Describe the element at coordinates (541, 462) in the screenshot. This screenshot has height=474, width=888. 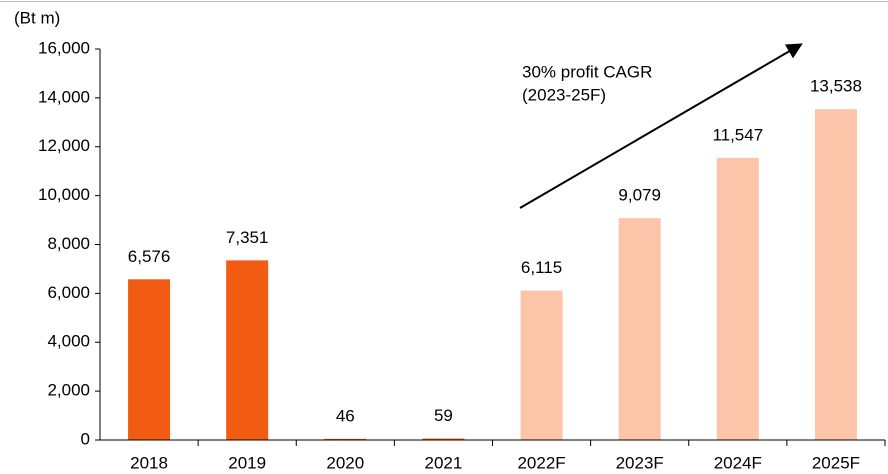
I see `x-tick-label: 2022F` at that location.